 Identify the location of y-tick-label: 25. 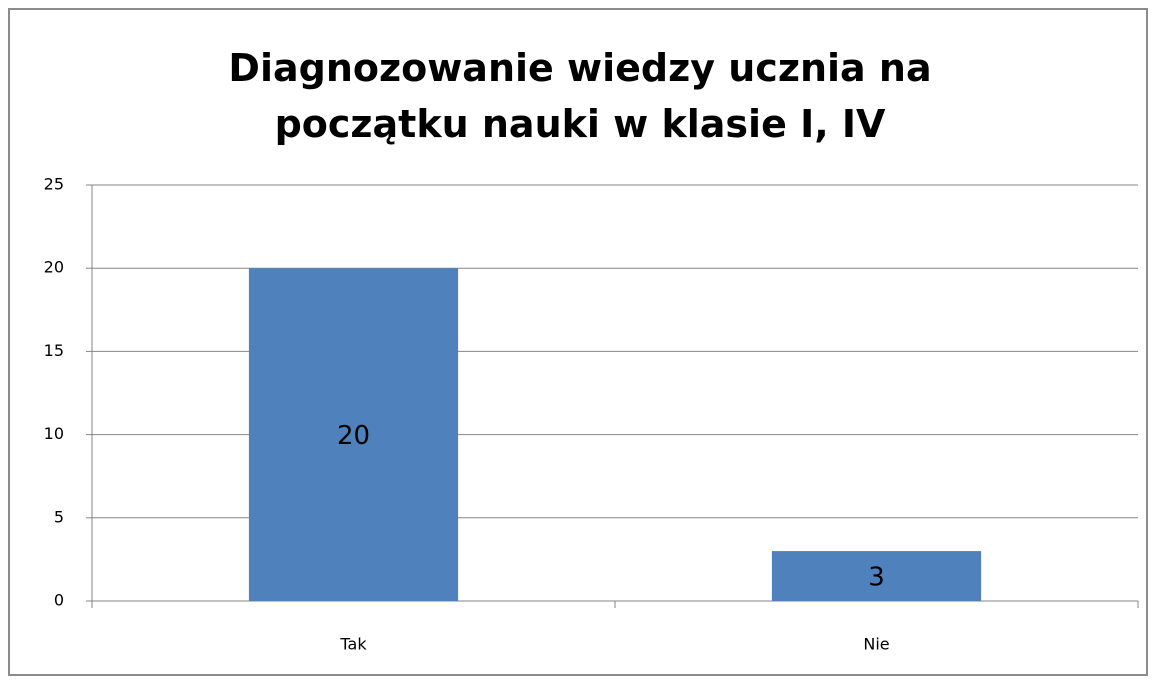
(54, 184).